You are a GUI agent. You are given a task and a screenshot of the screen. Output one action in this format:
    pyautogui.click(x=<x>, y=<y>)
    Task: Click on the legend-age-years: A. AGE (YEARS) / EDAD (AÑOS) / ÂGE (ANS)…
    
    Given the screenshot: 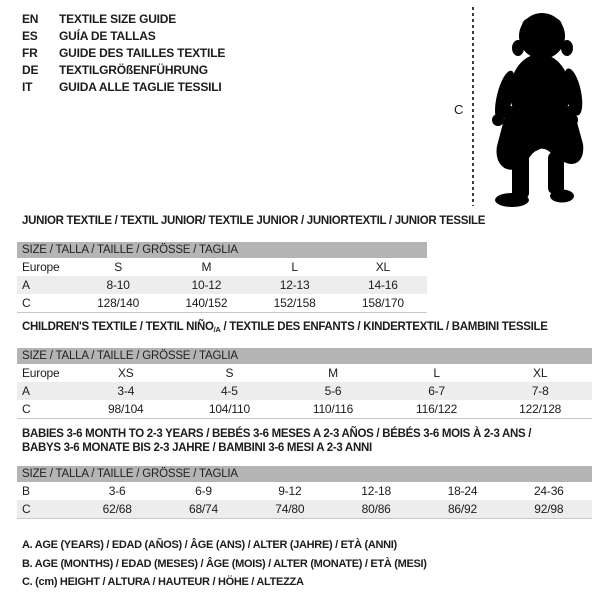 What is the action you would take?
    pyautogui.click(x=209, y=545)
    